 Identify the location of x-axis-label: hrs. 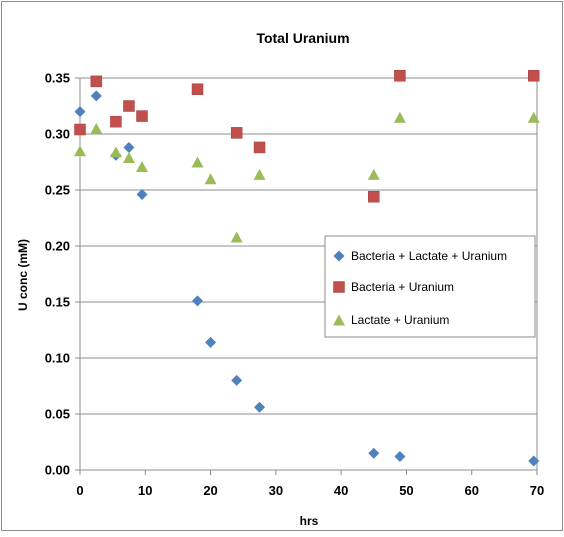
(309, 521).